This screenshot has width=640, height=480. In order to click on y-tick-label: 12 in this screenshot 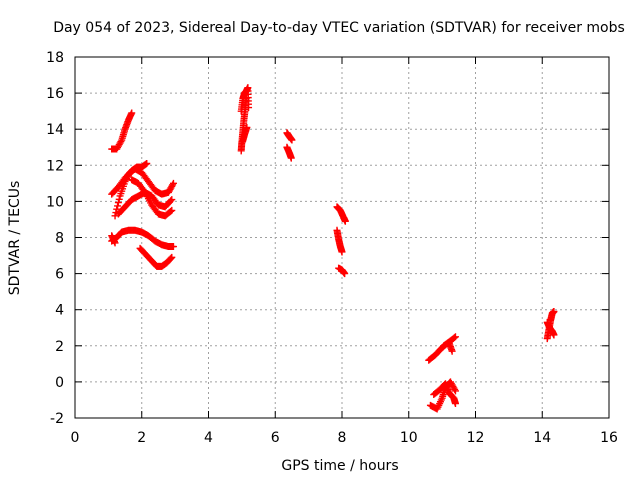, I will do `click(55, 166)`.